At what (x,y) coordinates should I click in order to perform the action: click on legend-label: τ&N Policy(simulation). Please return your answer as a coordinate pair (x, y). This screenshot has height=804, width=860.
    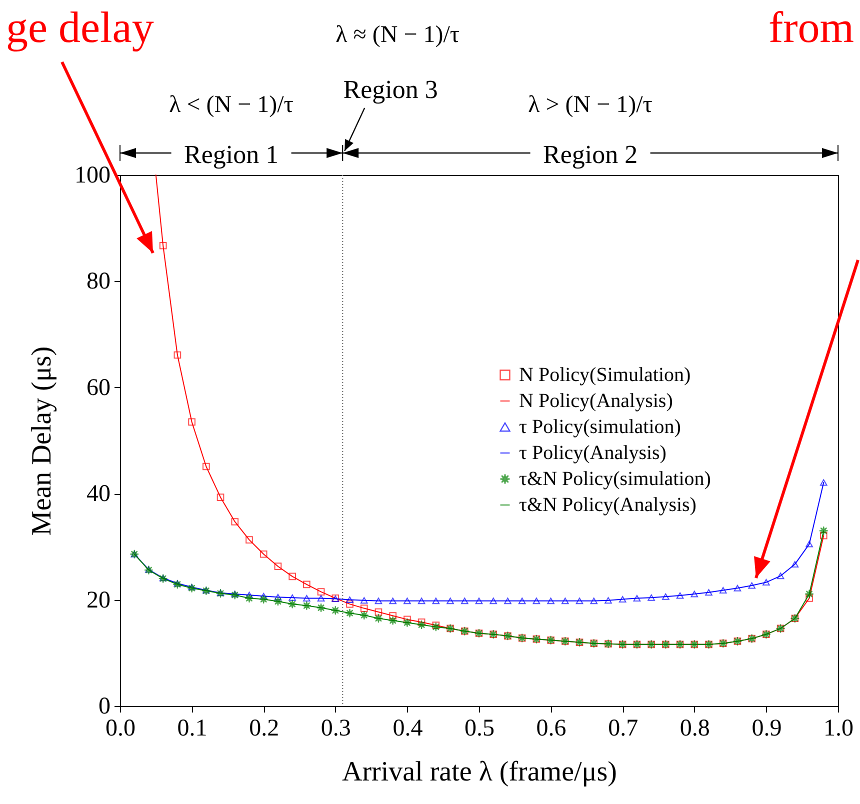
    Looking at the image, I should click on (615, 479).